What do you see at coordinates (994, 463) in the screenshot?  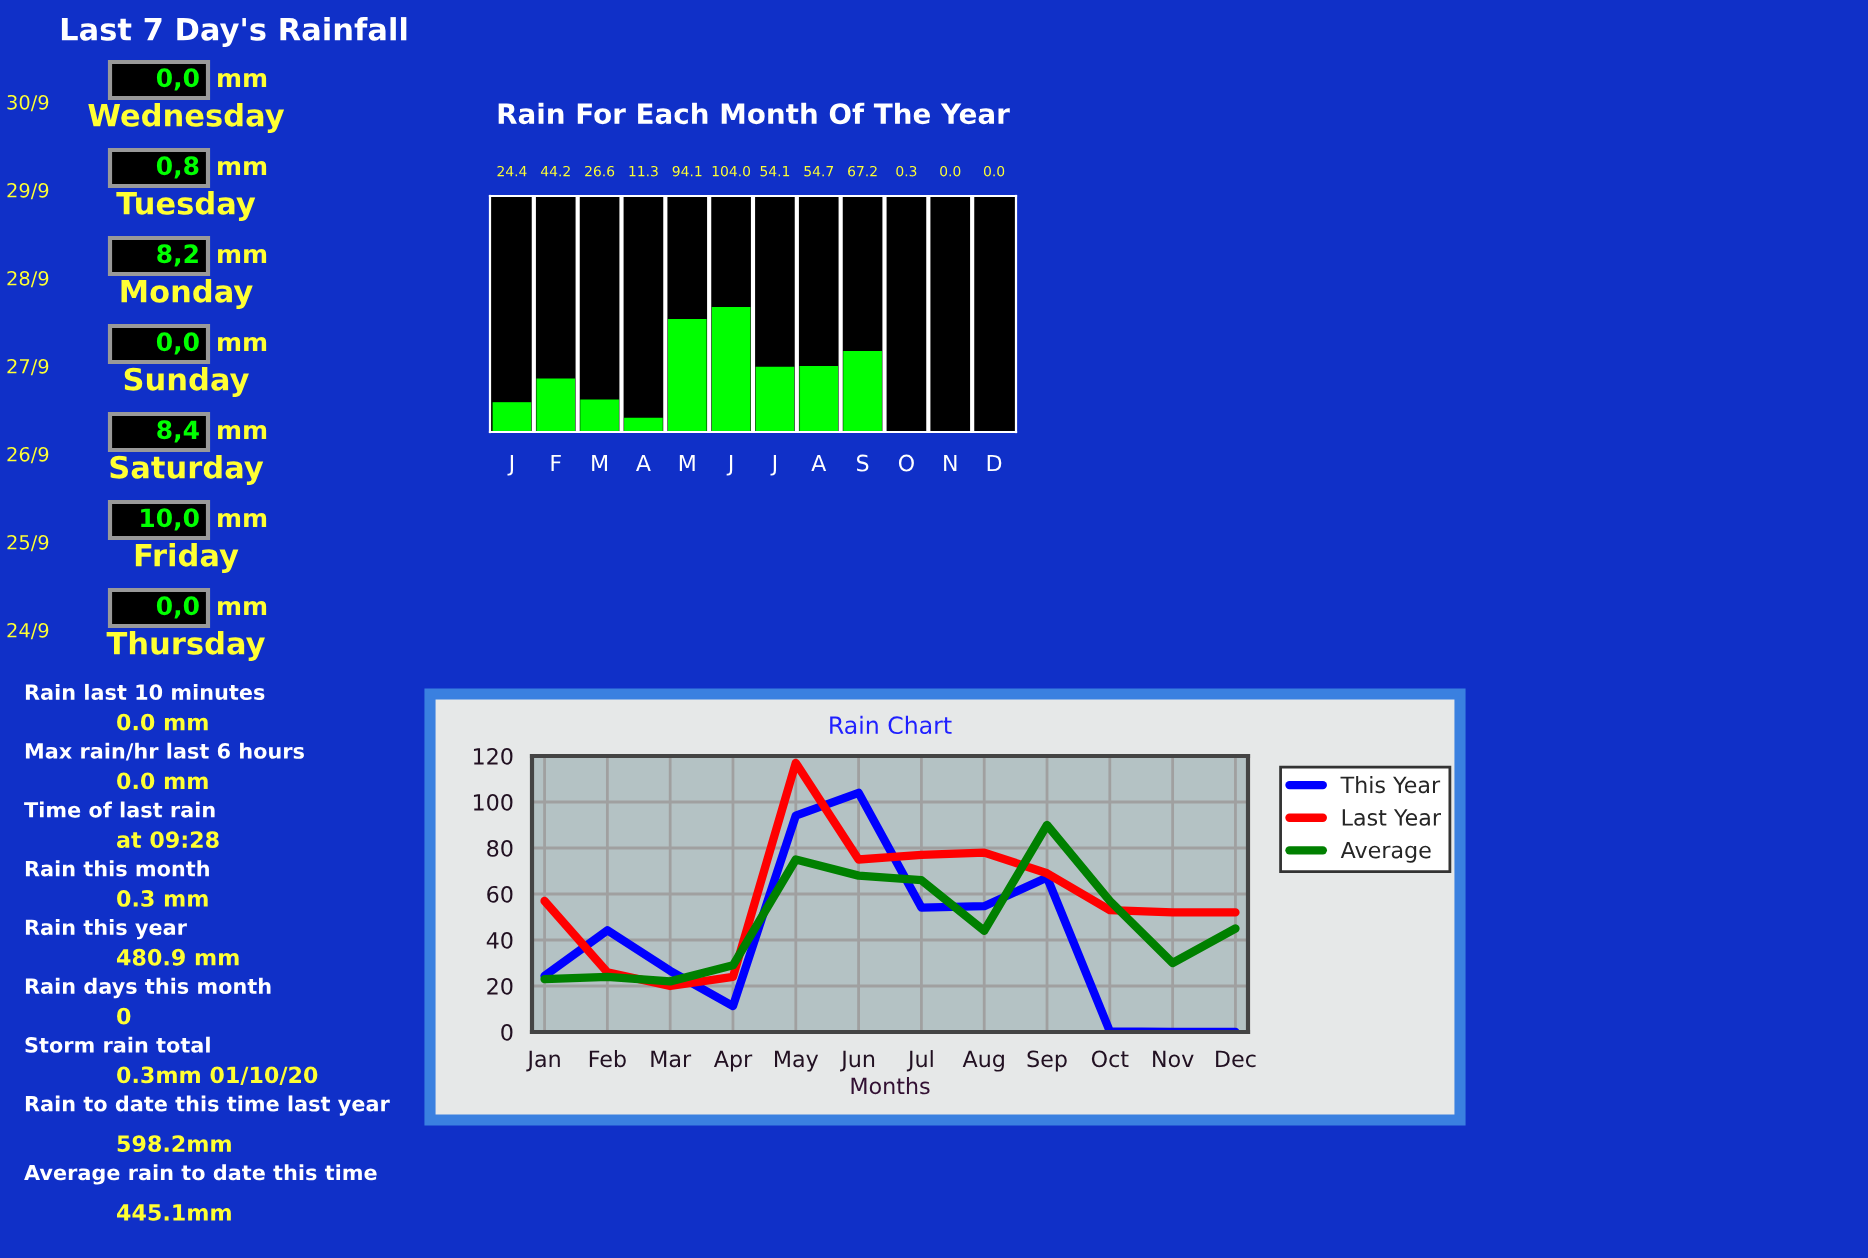 I see `x-tick-label: D` at bounding box center [994, 463].